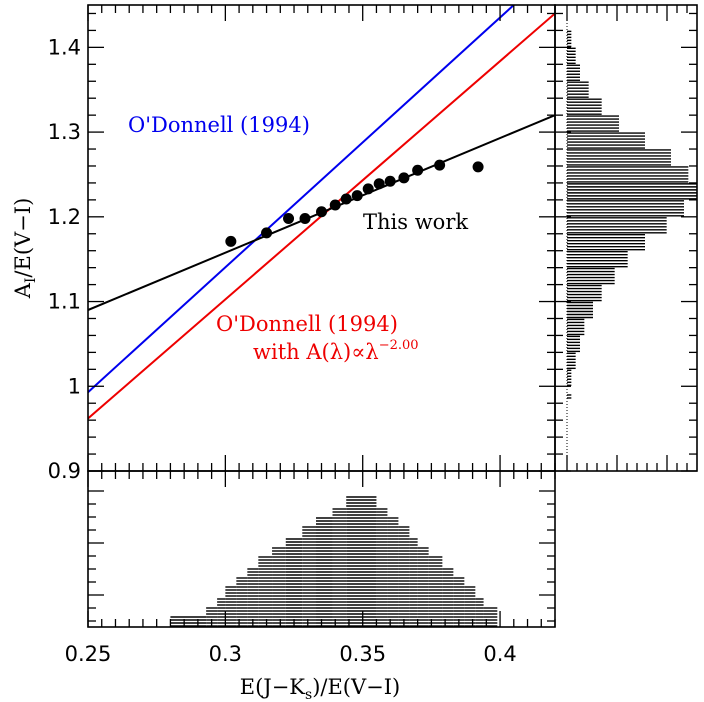 Image resolution: width=704 pixels, height=702 pixels. Describe the element at coordinates (356, 687) in the screenshot. I see `x-axis-label-tail: )/E(V−I)` at that location.